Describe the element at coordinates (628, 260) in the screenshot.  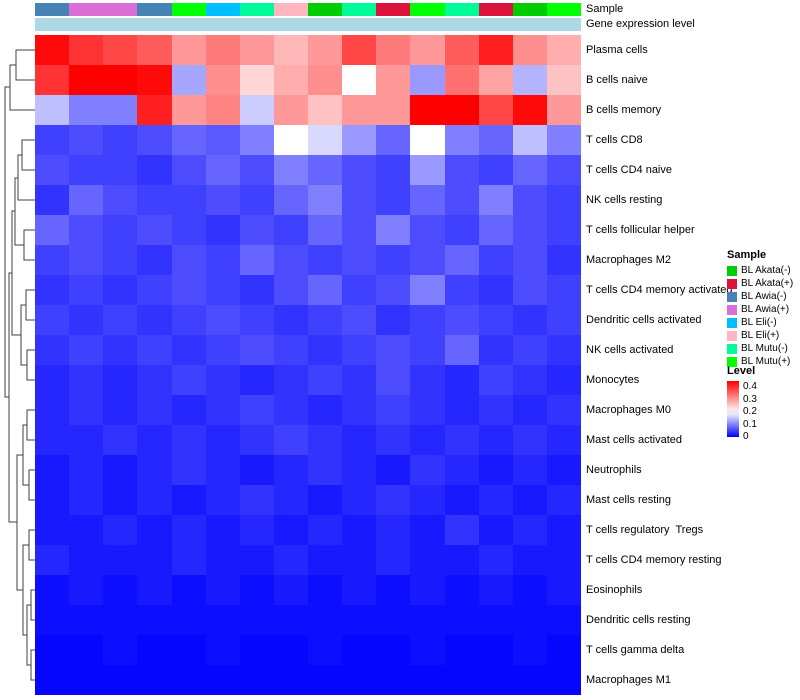
I see `row-label: Macrophages M2` at that location.